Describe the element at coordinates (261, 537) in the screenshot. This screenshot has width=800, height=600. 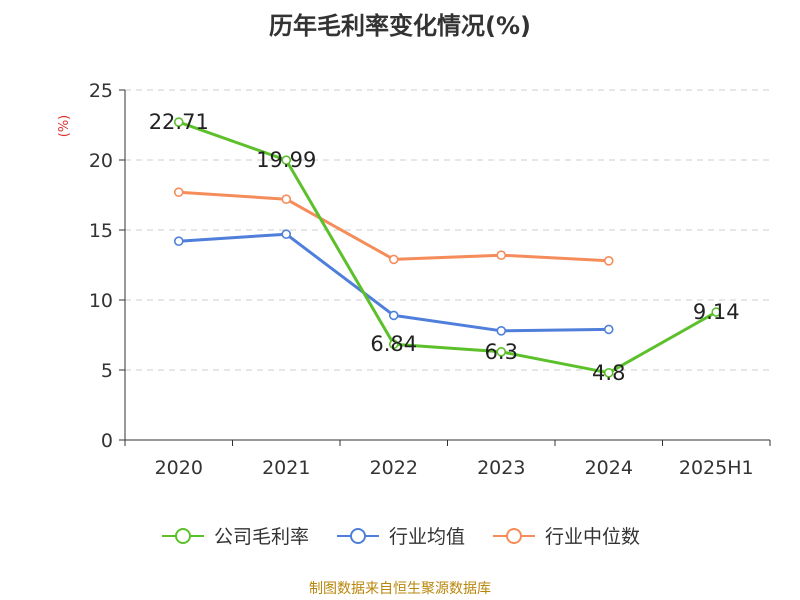
I see `legend-label: 公司毛利率` at that location.